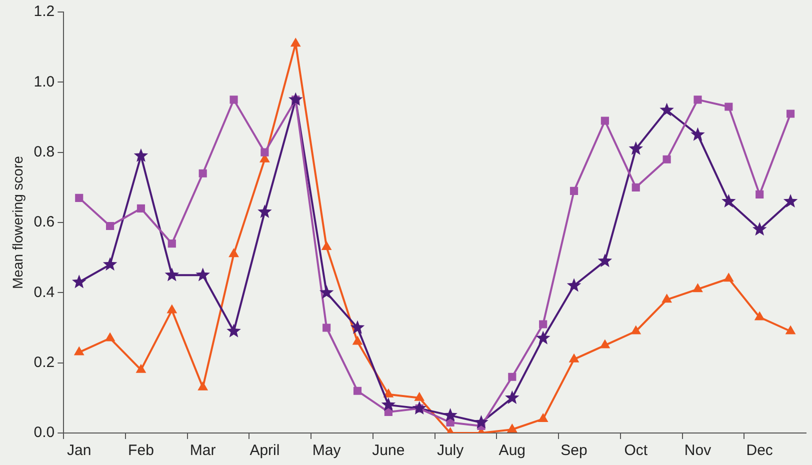 This screenshot has width=812, height=465. What do you see at coordinates (265, 451) in the screenshot?
I see `x-tick-label: April` at bounding box center [265, 451].